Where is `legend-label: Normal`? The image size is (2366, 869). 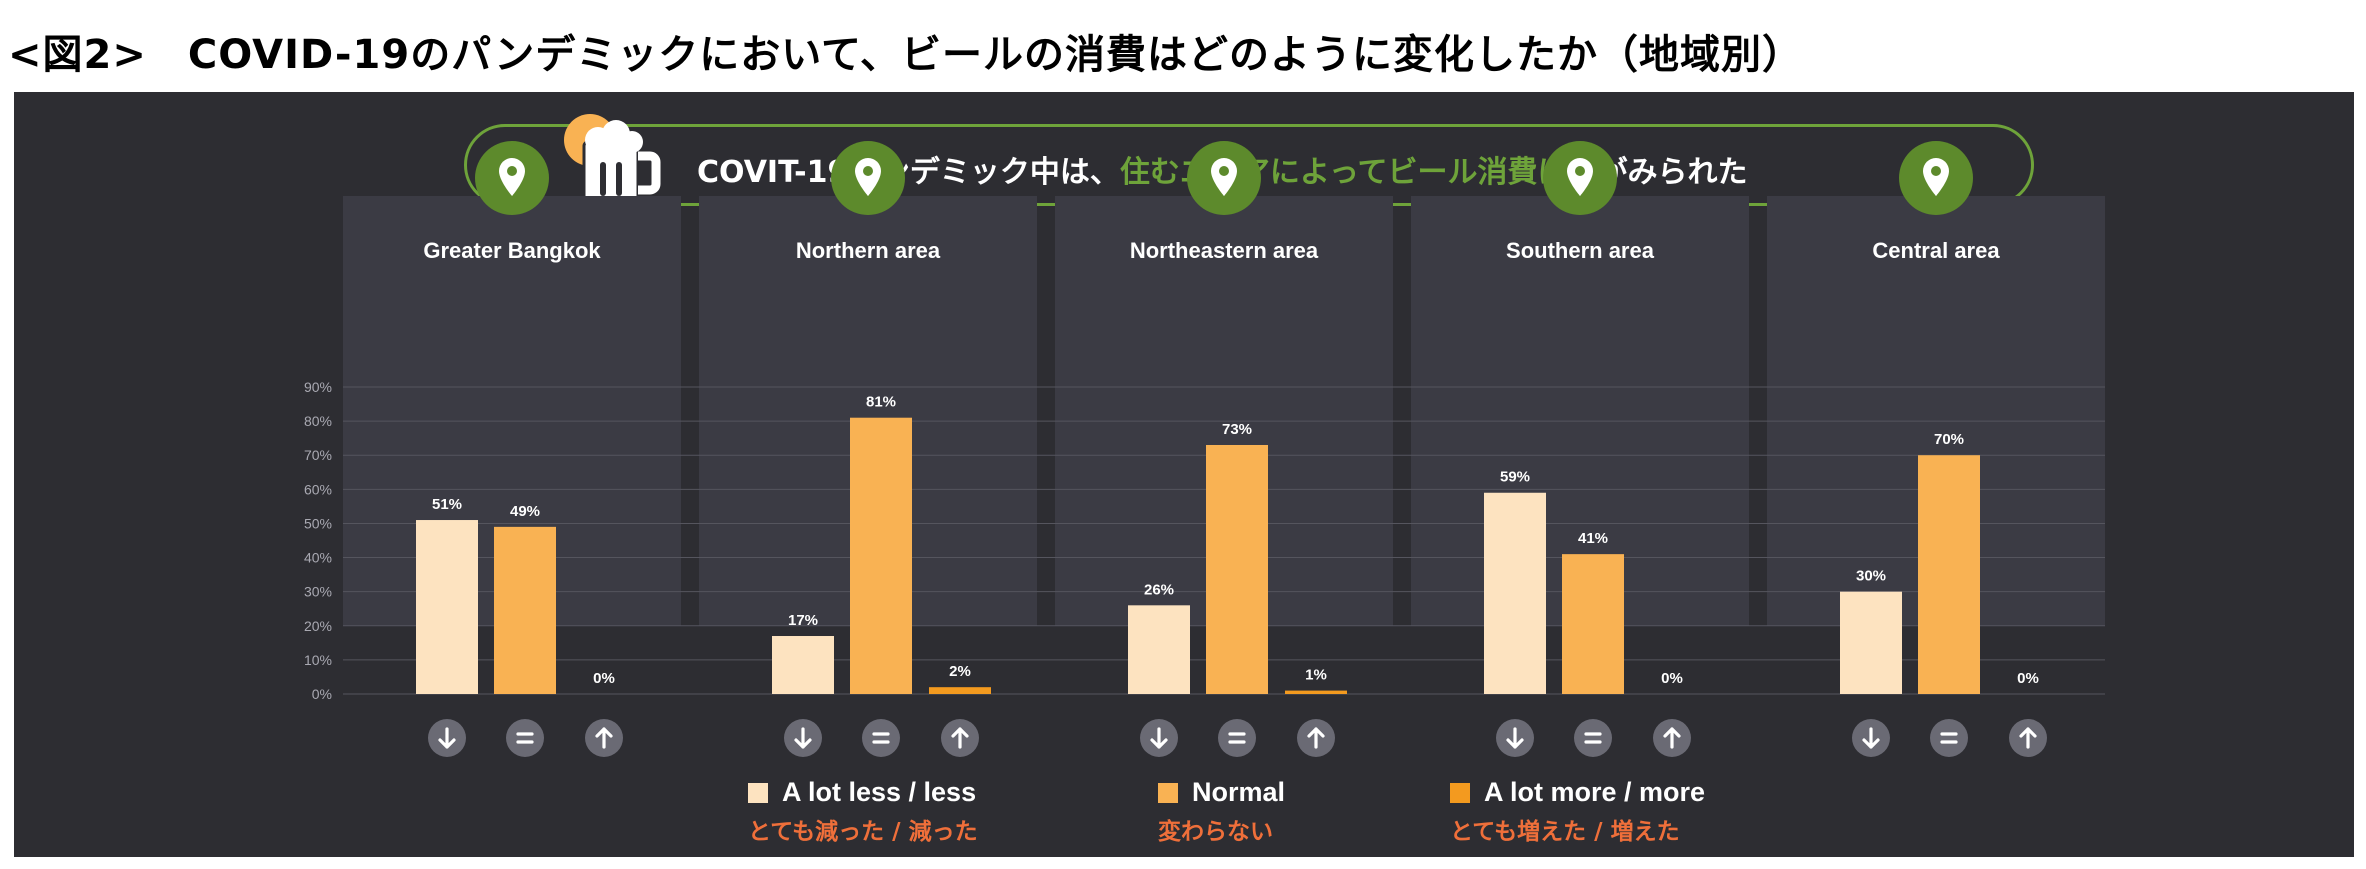
legend-label: Normal is located at coordinates (1239, 792).